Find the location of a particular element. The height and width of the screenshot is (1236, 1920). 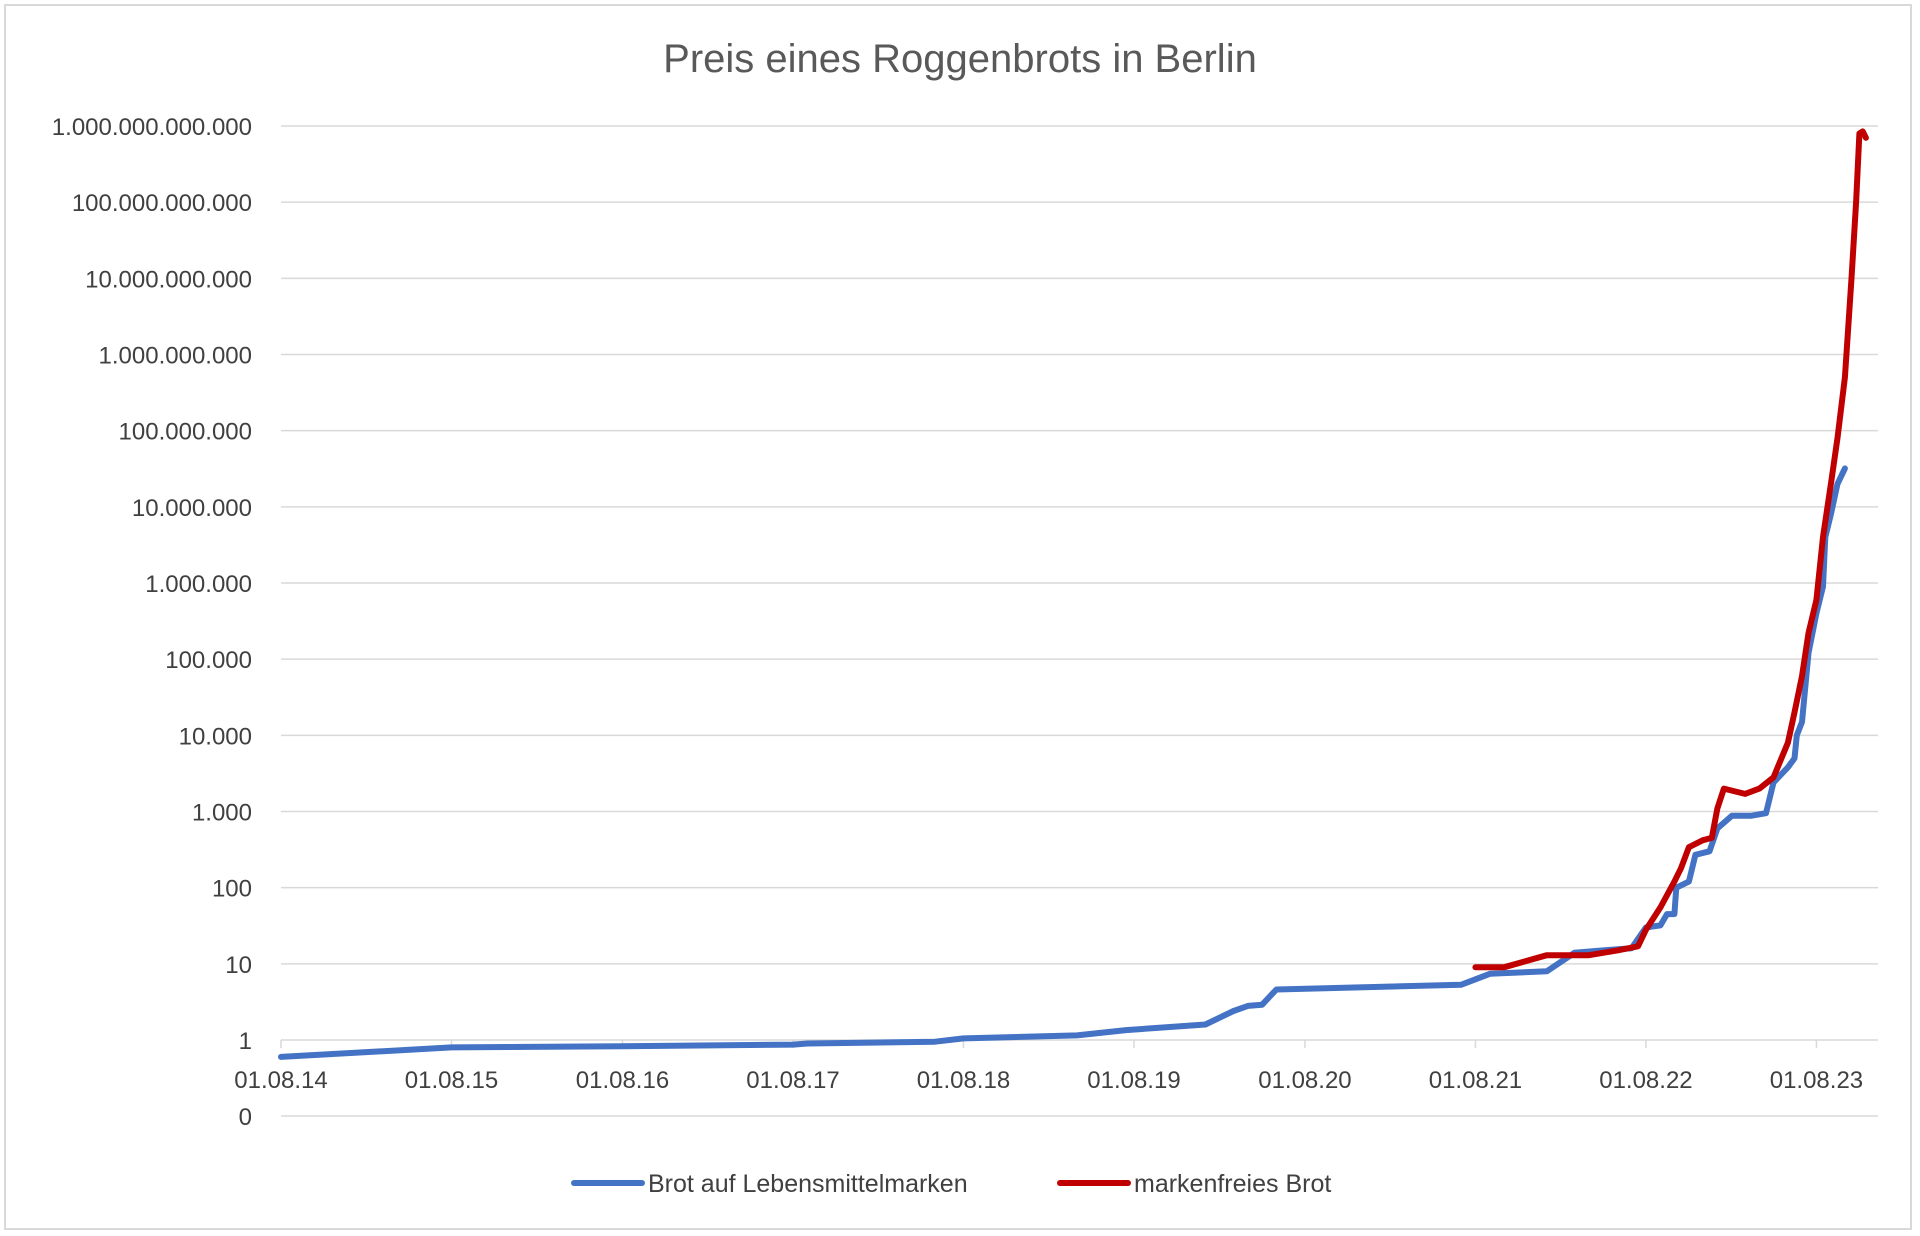

y-tick-label: 1 is located at coordinates (245, 1041).